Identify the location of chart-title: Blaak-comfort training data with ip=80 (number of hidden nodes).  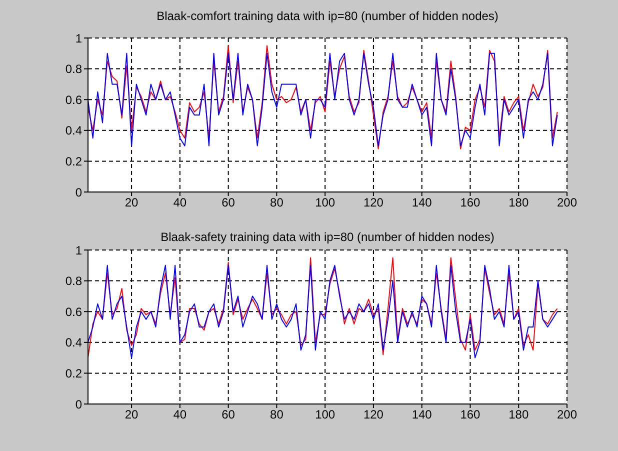
(328, 16).